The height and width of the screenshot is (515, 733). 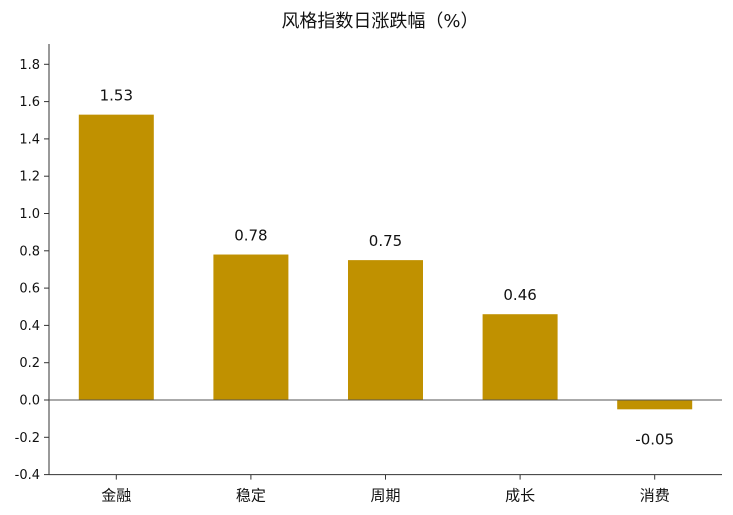 I want to click on x-category-label: 稳定, so click(x=251, y=496).